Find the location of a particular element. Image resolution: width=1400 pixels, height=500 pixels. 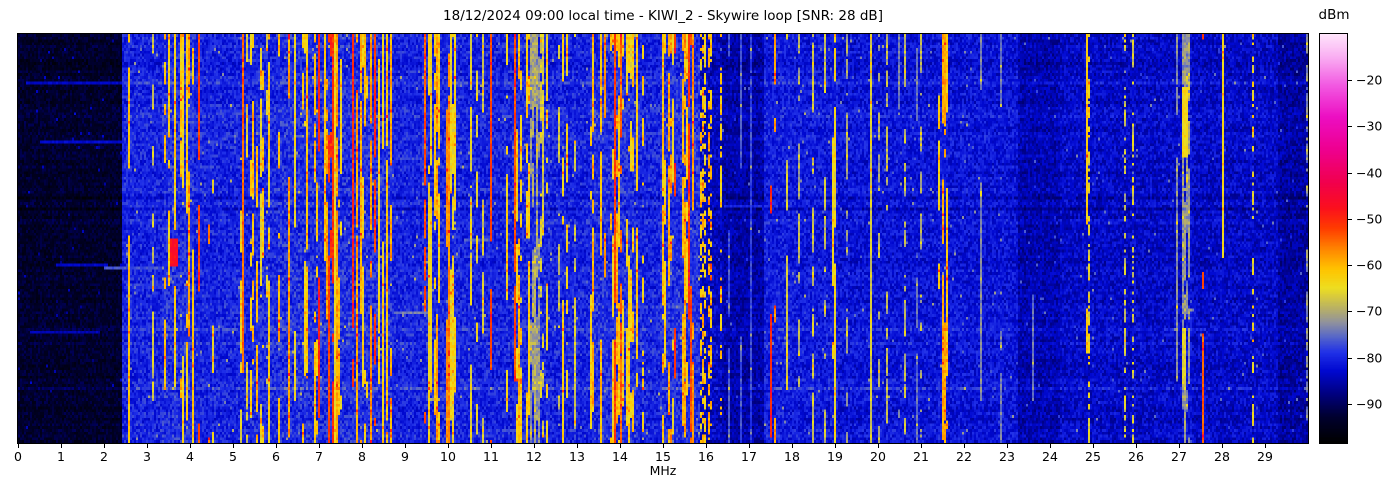

x-tick-label: 15 is located at coordinates (663, 456).